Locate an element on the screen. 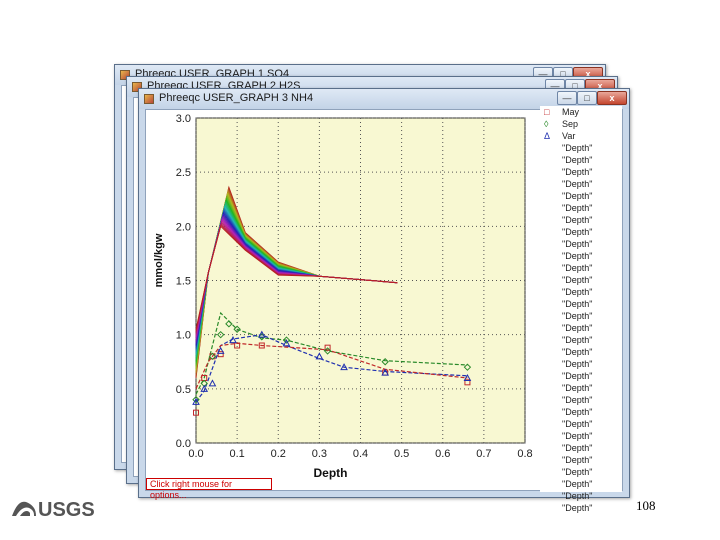  minimize-button: — is located at coordinates (567, 98).